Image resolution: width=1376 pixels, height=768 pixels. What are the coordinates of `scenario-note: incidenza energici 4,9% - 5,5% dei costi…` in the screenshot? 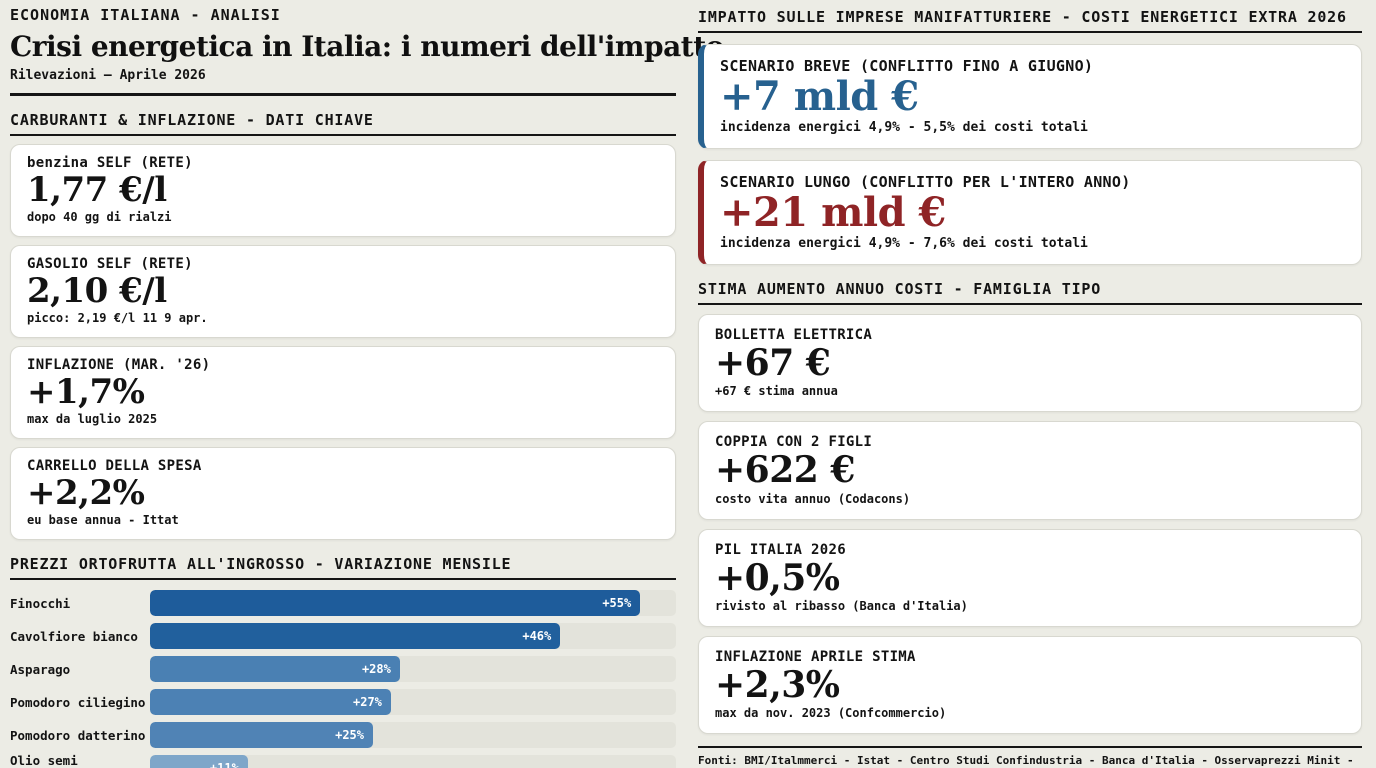 It's located at (904, 127).